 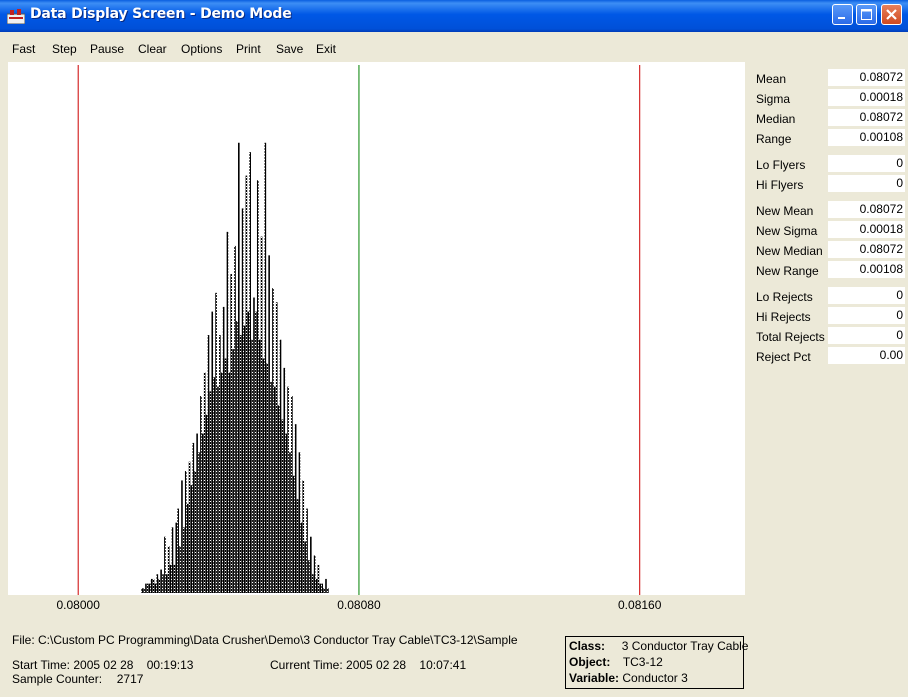 I want to click on menu-save: Save, so click(x=290, y=49).